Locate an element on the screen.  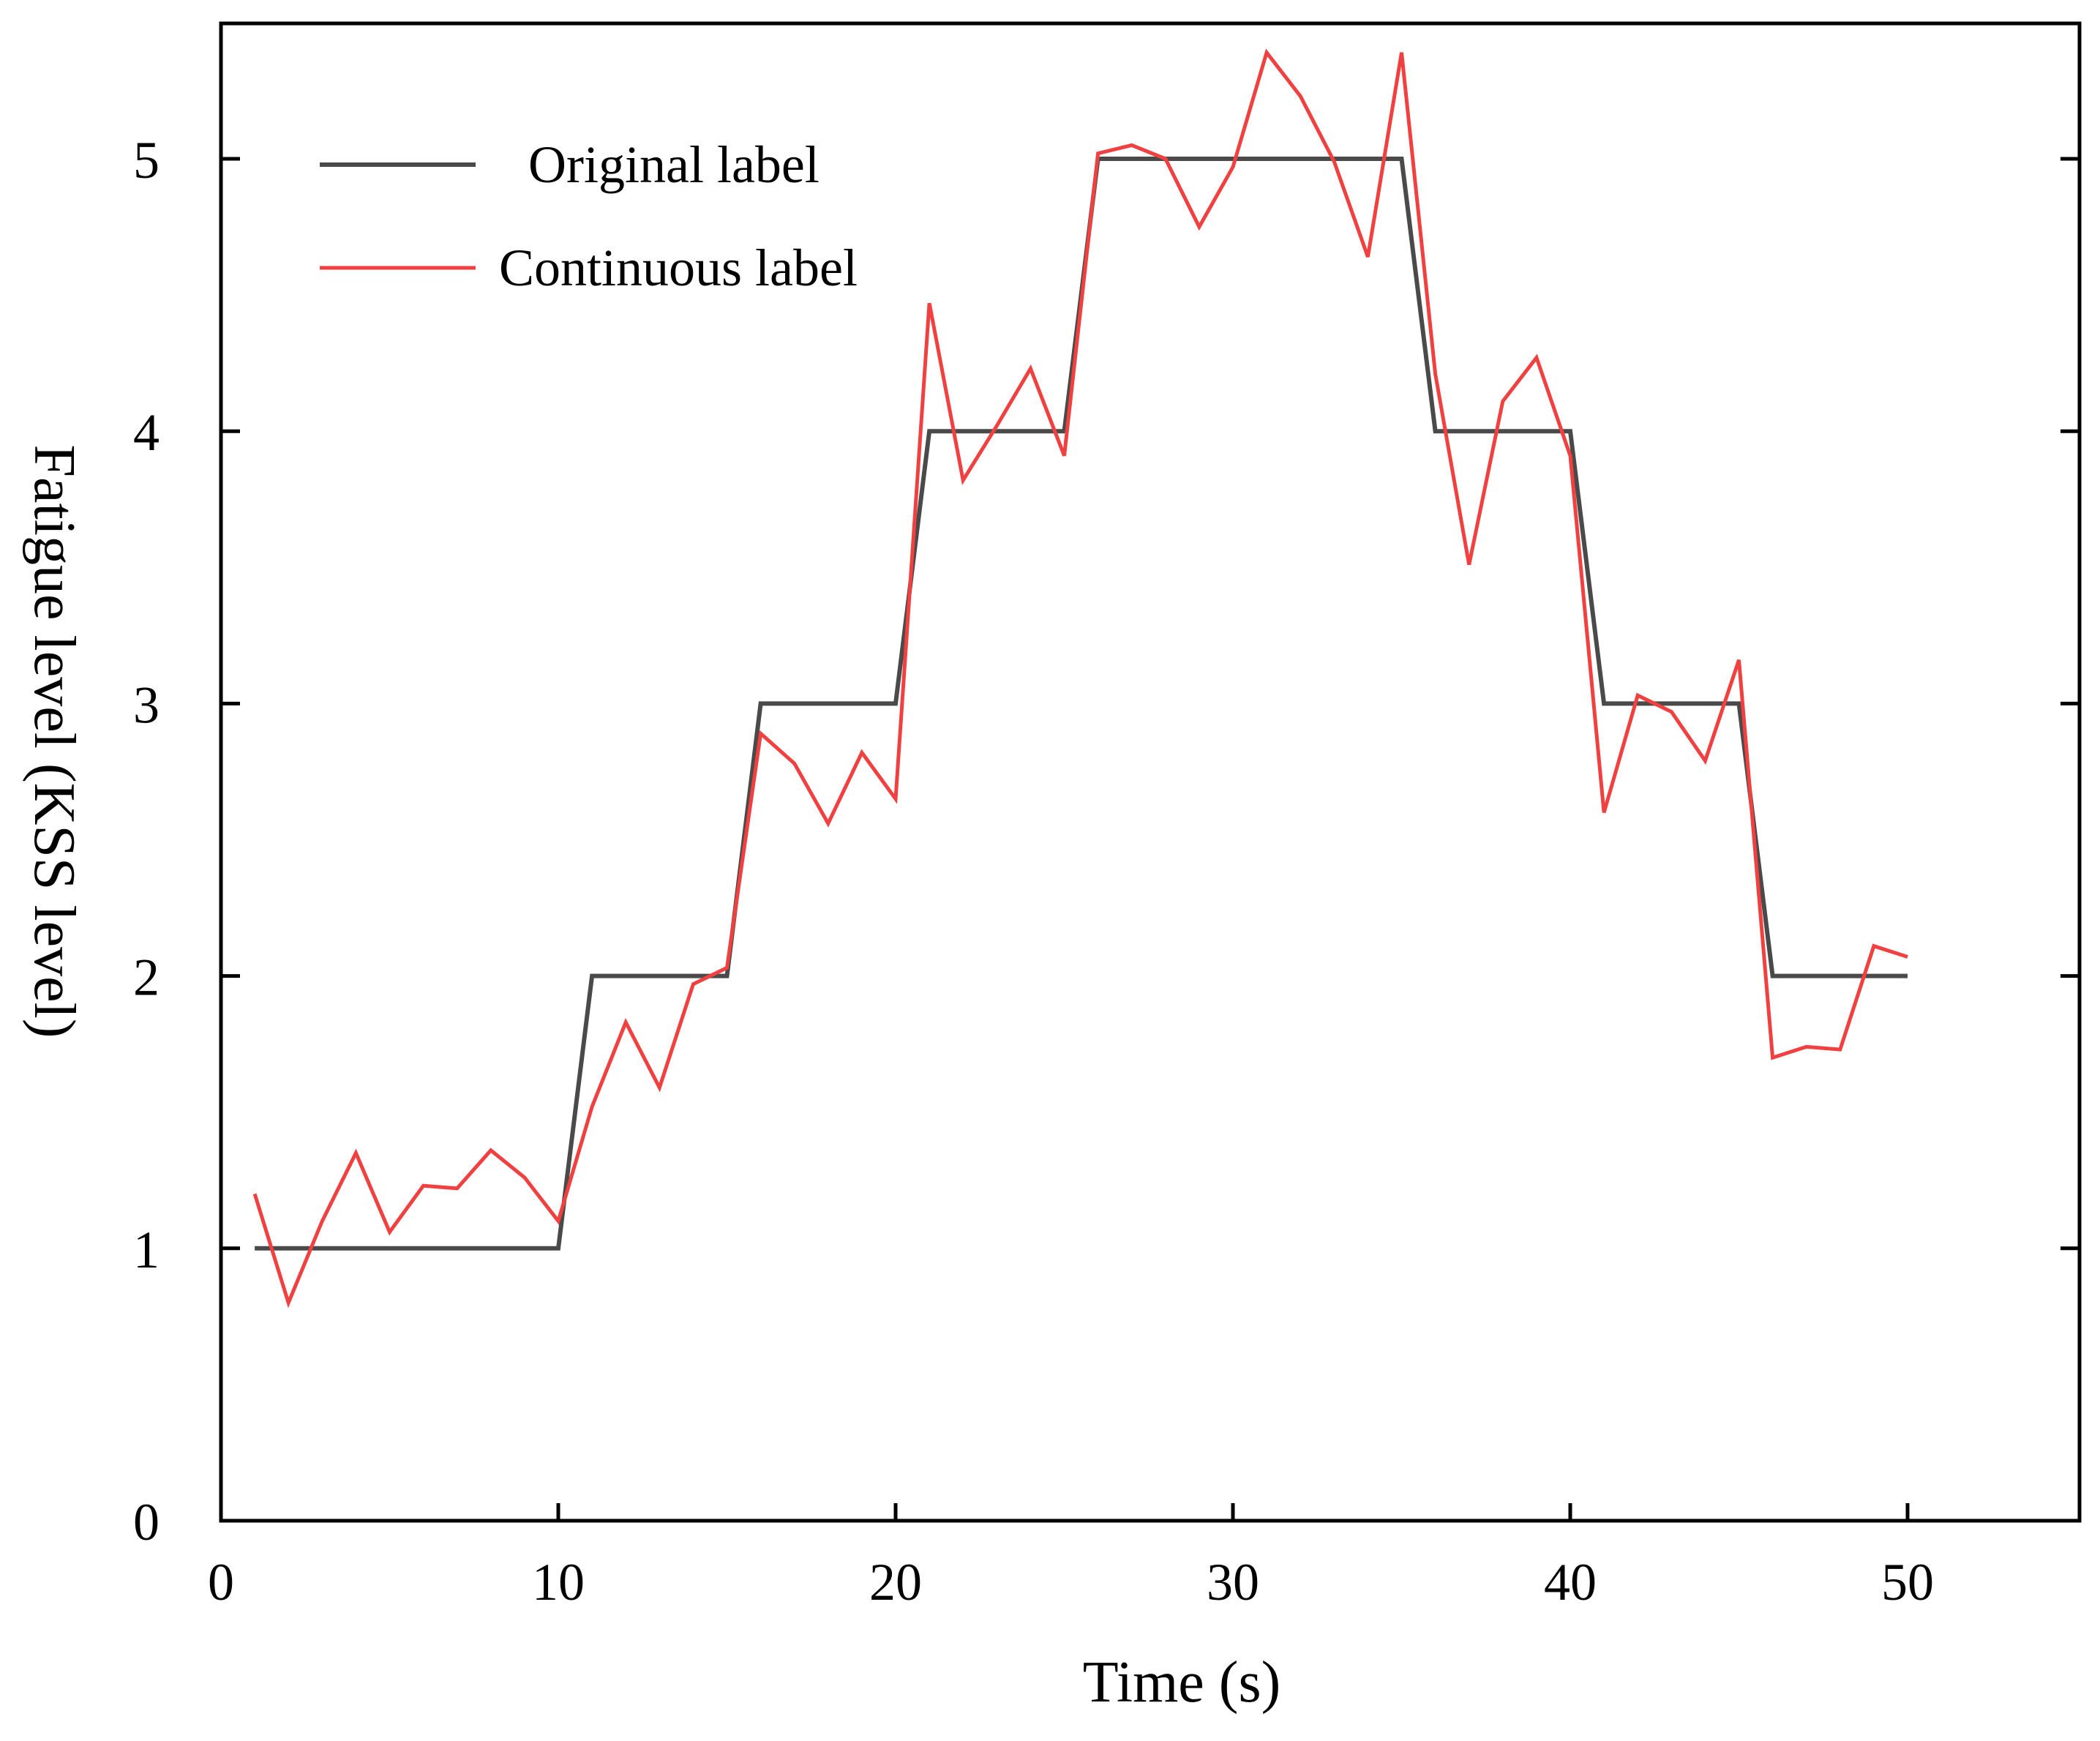
x-tick-label: 30 is located at coordinates (1233, 1582).